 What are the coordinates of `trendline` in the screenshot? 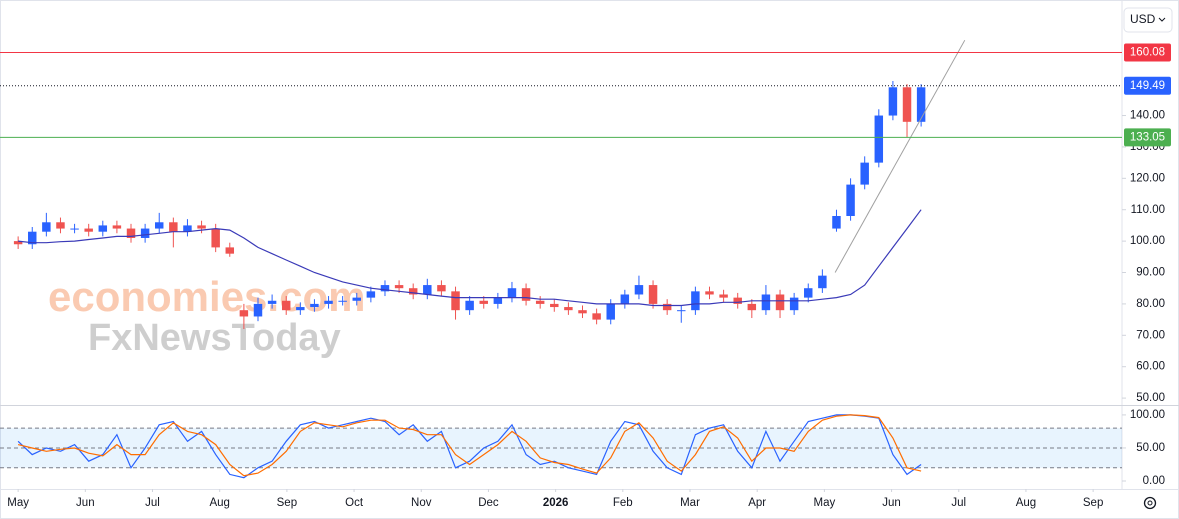 It's located at (900, 156).